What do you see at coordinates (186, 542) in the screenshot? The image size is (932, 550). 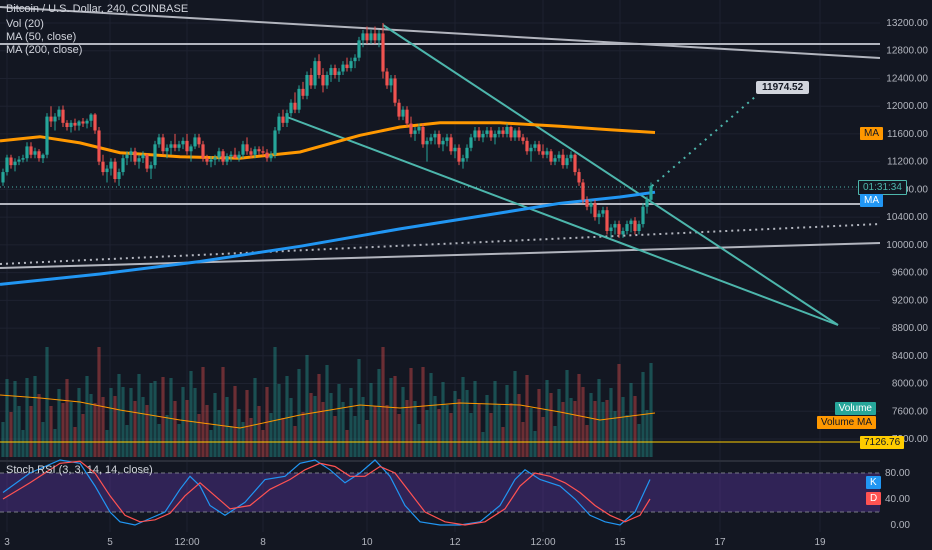 I see `time-tick-label: 12:00` at bounding box center [186, 542].